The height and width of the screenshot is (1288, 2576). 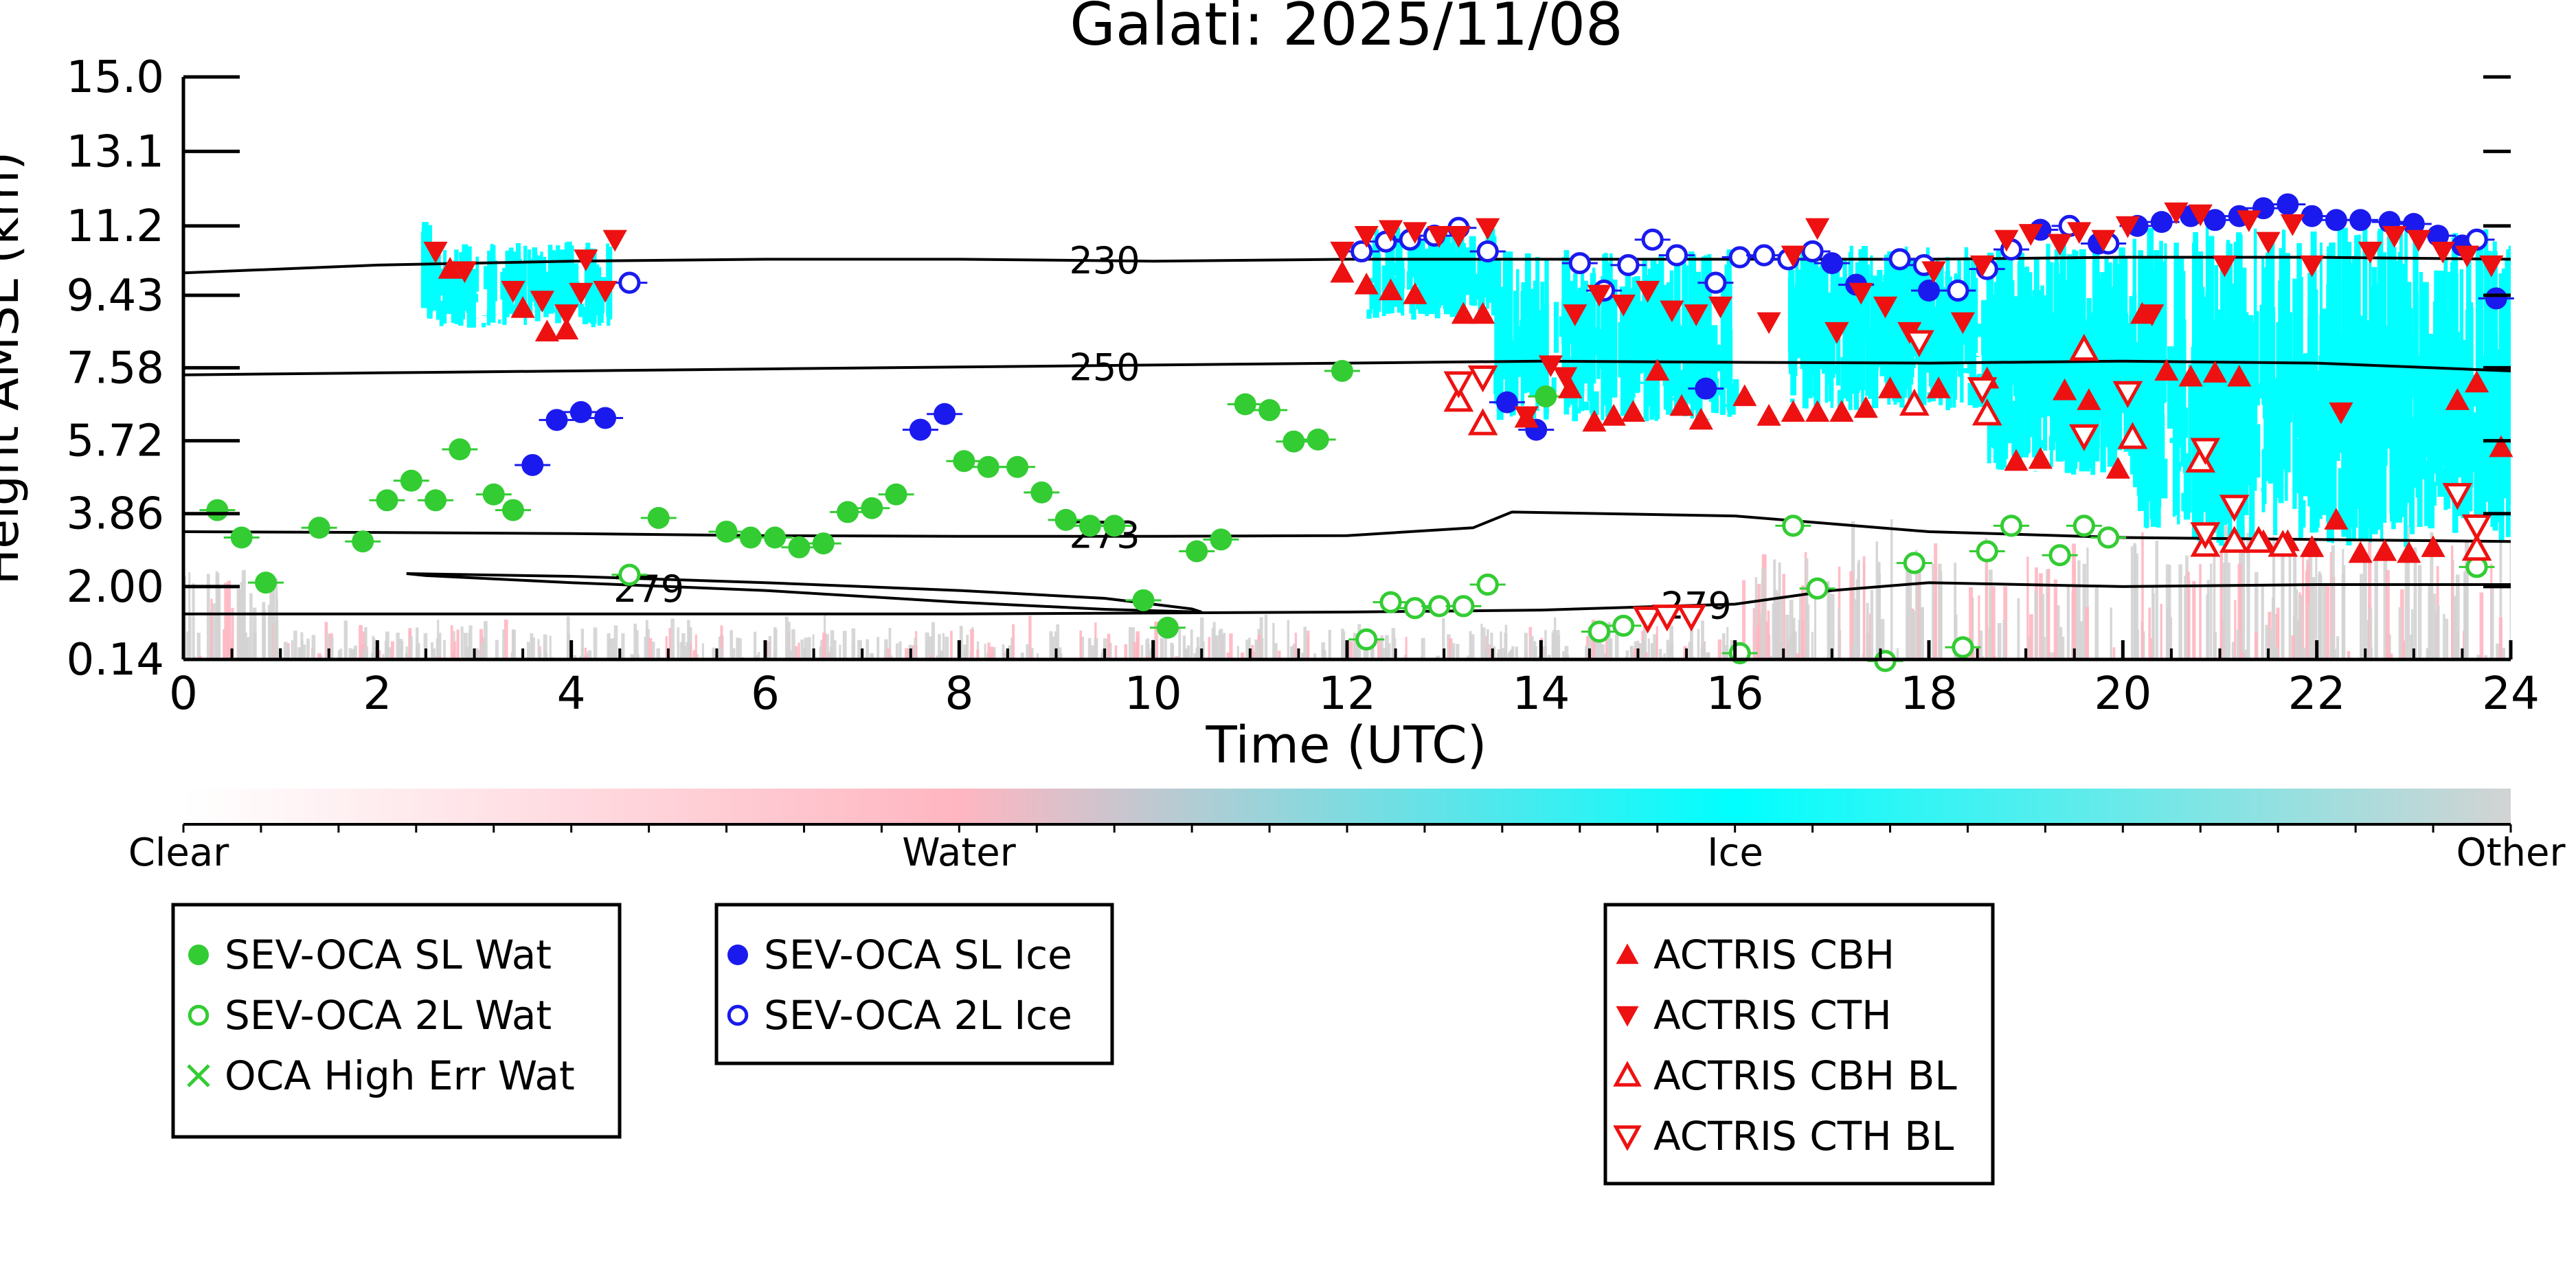 What do you see at coordinates (1774, 954) in the screenshot?
I see `legend-label: ACTRIS CBH` at bounding box center [1774, 954].